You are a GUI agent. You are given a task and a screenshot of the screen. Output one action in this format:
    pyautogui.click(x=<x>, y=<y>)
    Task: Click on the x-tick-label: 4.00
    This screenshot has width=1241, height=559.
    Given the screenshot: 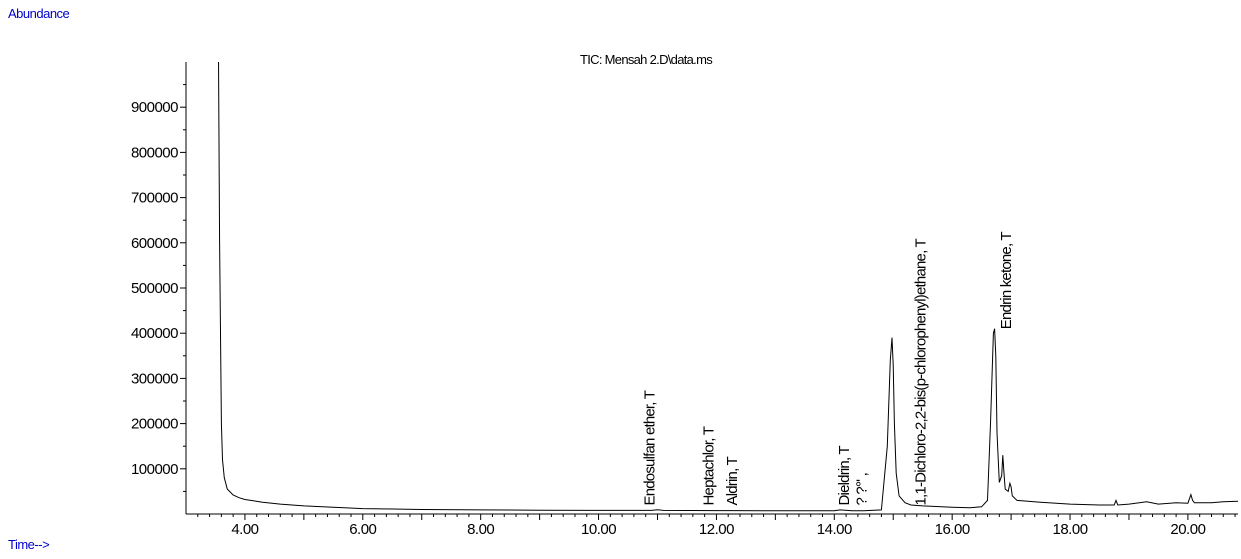 What is the action you would take?
    pyautogui.click(x=244, y=529)
    